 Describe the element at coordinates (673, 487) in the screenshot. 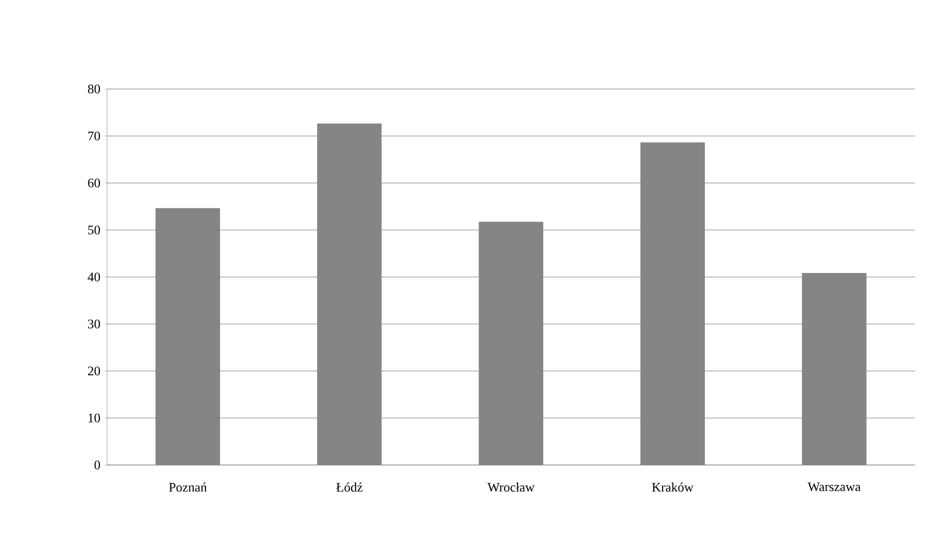

I see `x-tick-label: Kraków` at that location.